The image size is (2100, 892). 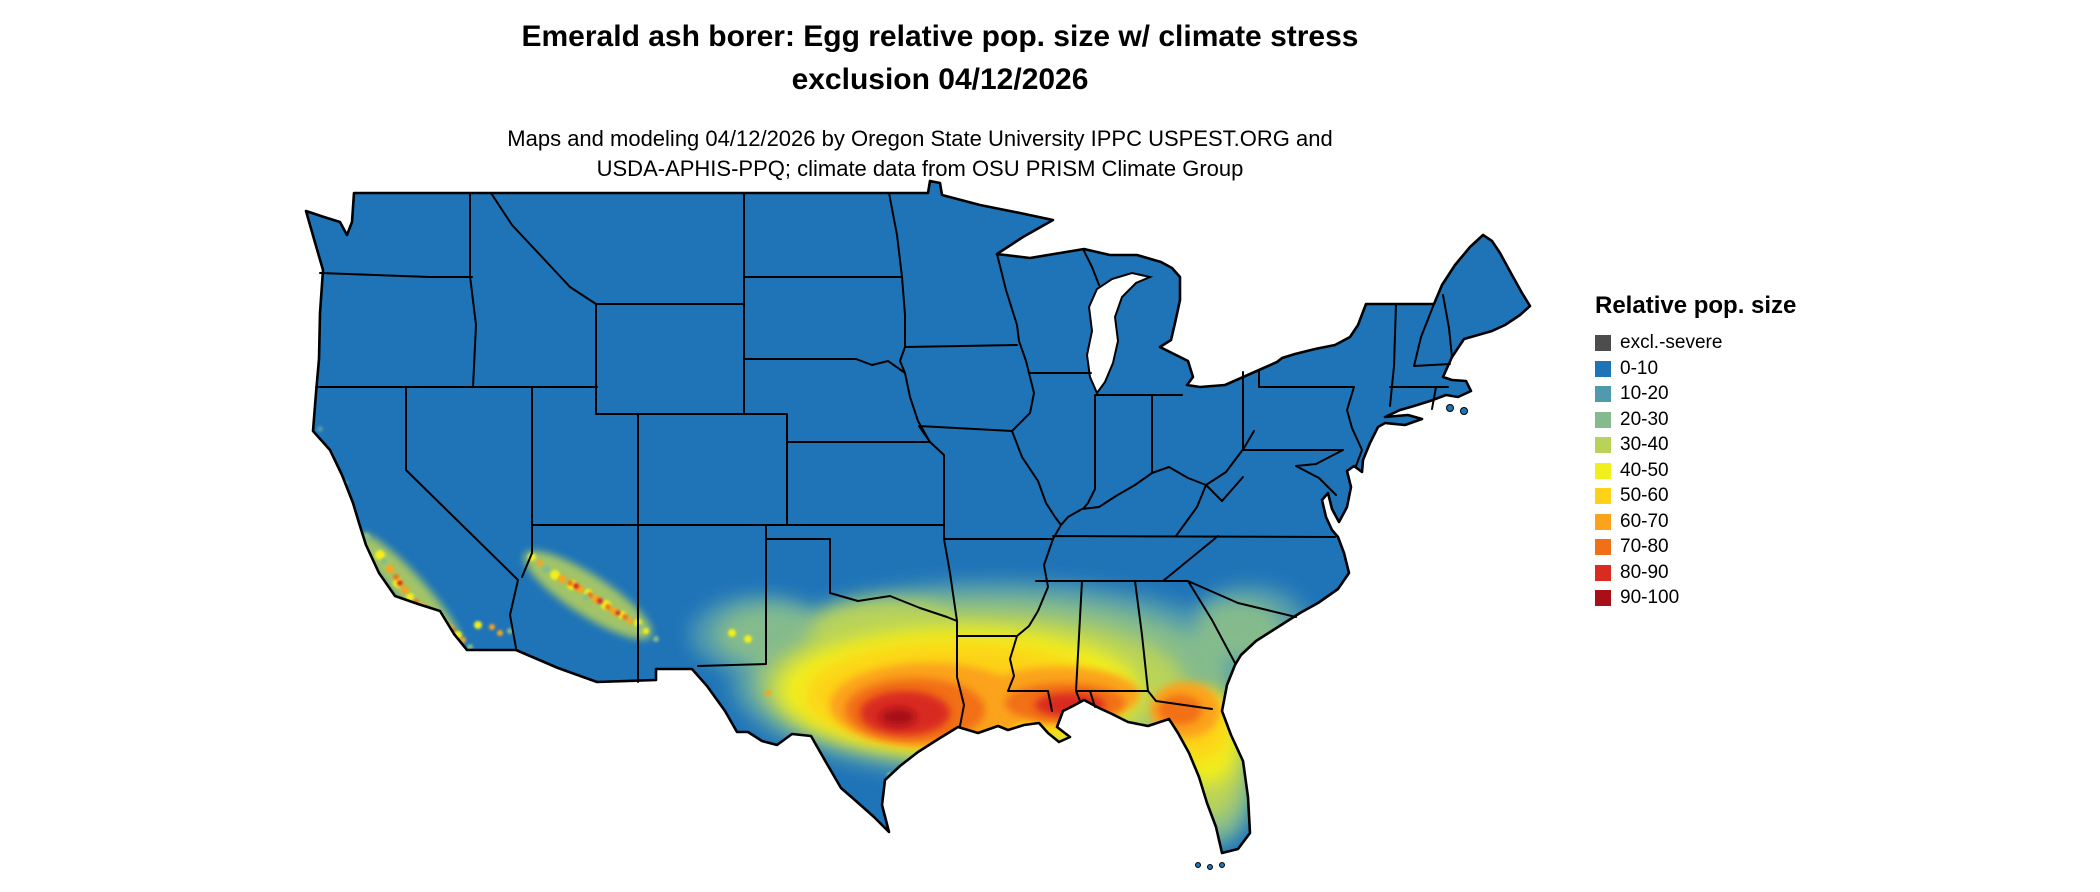 I want to click on legend-label: 10-20, so click(x=1644, y=393).